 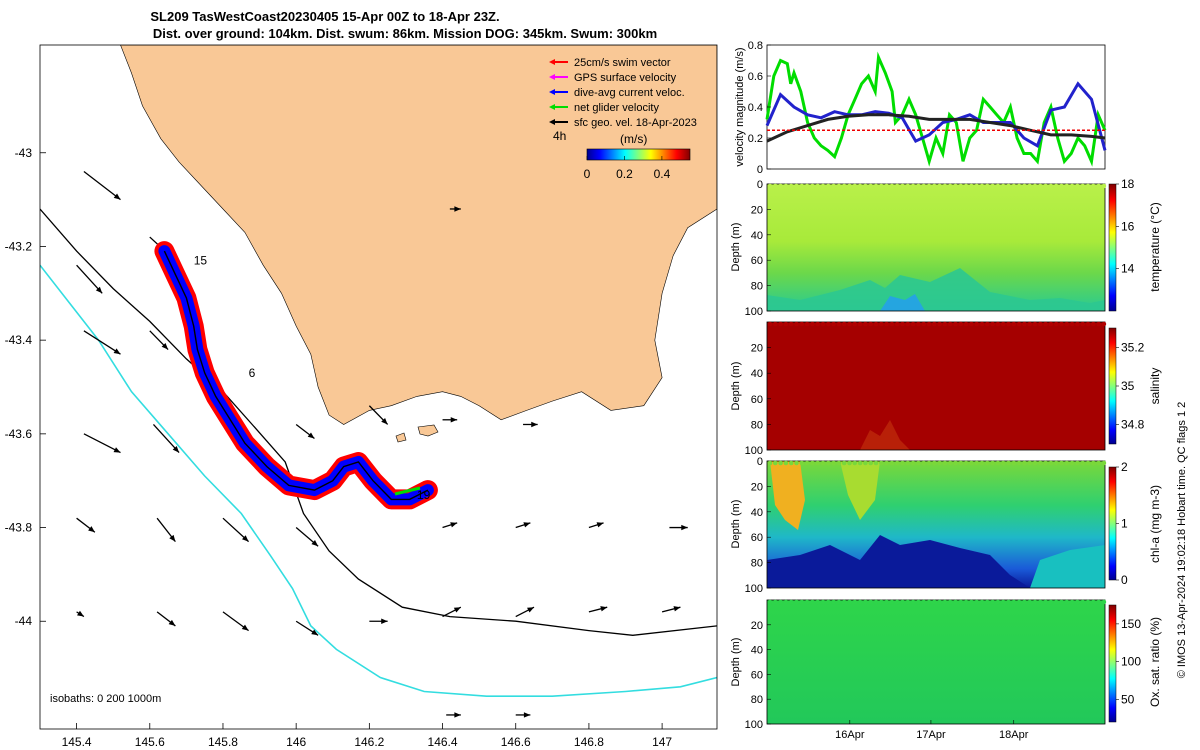 I want to click on map-x-tick-label: 146.4, so click(x=443, y=742).